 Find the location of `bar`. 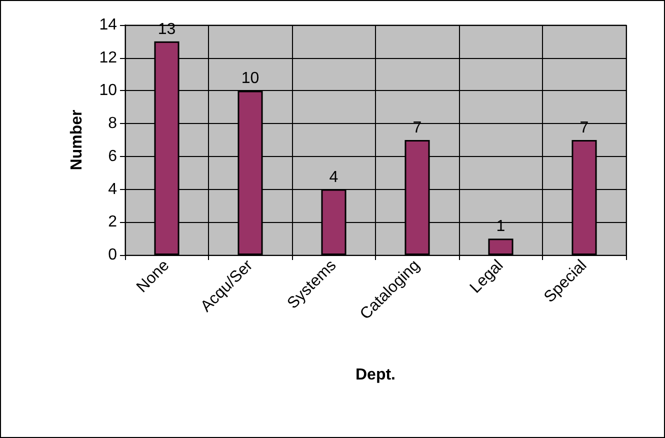

bar is located at coordinates (501, 246).